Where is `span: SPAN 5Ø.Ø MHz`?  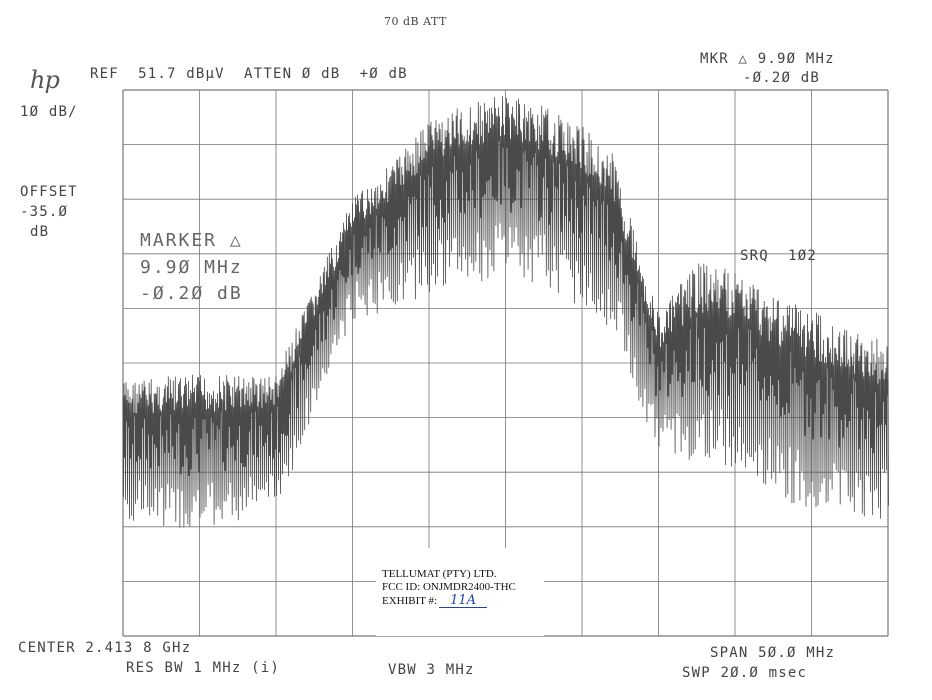 span: SPAN 5Ø.Ø MHz is located at coordinates (773, 653).